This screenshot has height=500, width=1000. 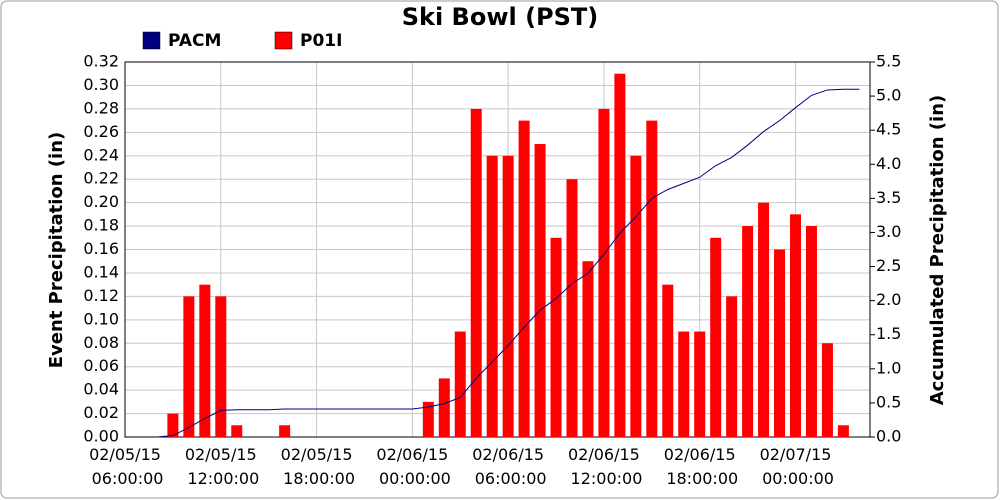 I want to click on chart-title: Ski Bowl (PST), so click(x=500, y=17).